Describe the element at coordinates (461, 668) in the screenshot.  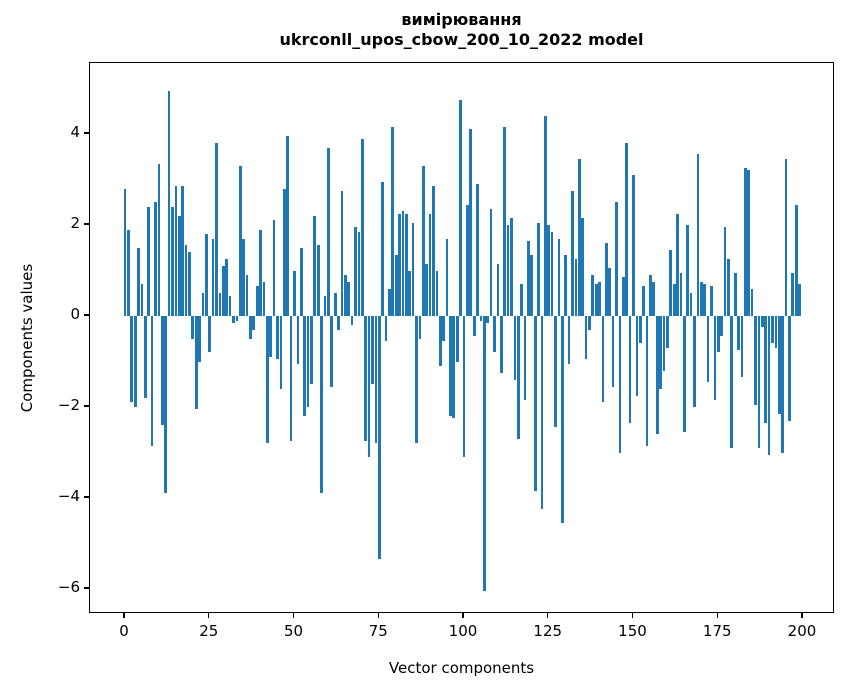
I see `x-axis-label: Vector components` at that location.